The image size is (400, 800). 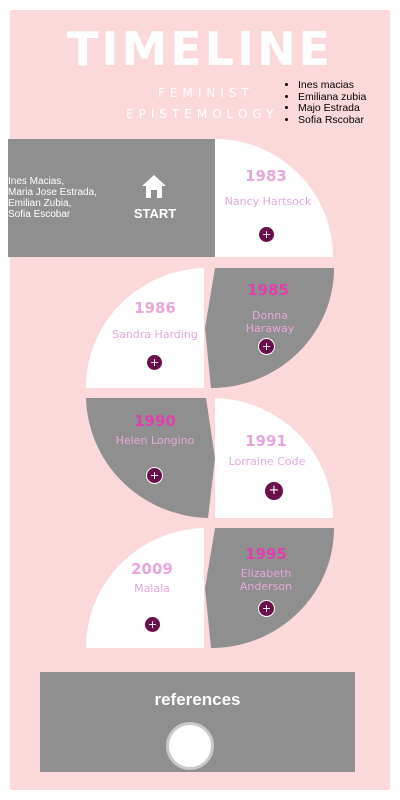 What do you see at coordinates (266, 346) in the screenshot?
I see `expand-1985-button: +` at bounding box center [266, 346].